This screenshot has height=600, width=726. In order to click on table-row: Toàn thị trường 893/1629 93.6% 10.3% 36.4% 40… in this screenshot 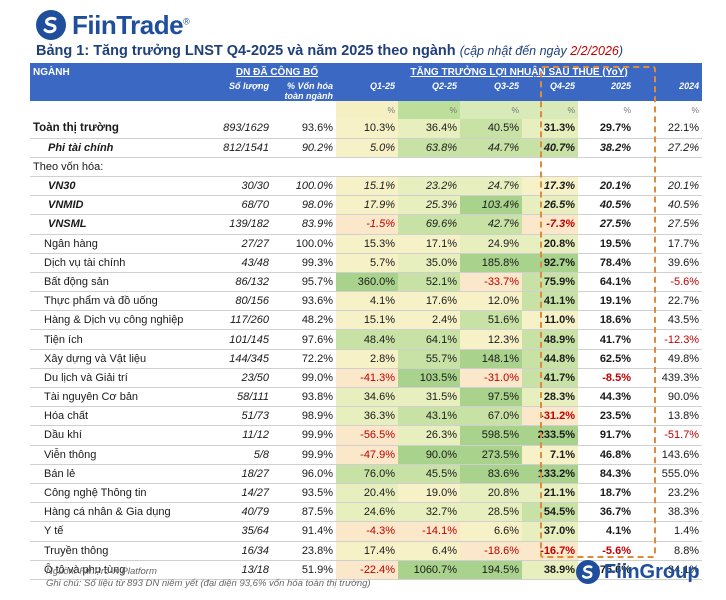, I will do `click(366, 129)`.